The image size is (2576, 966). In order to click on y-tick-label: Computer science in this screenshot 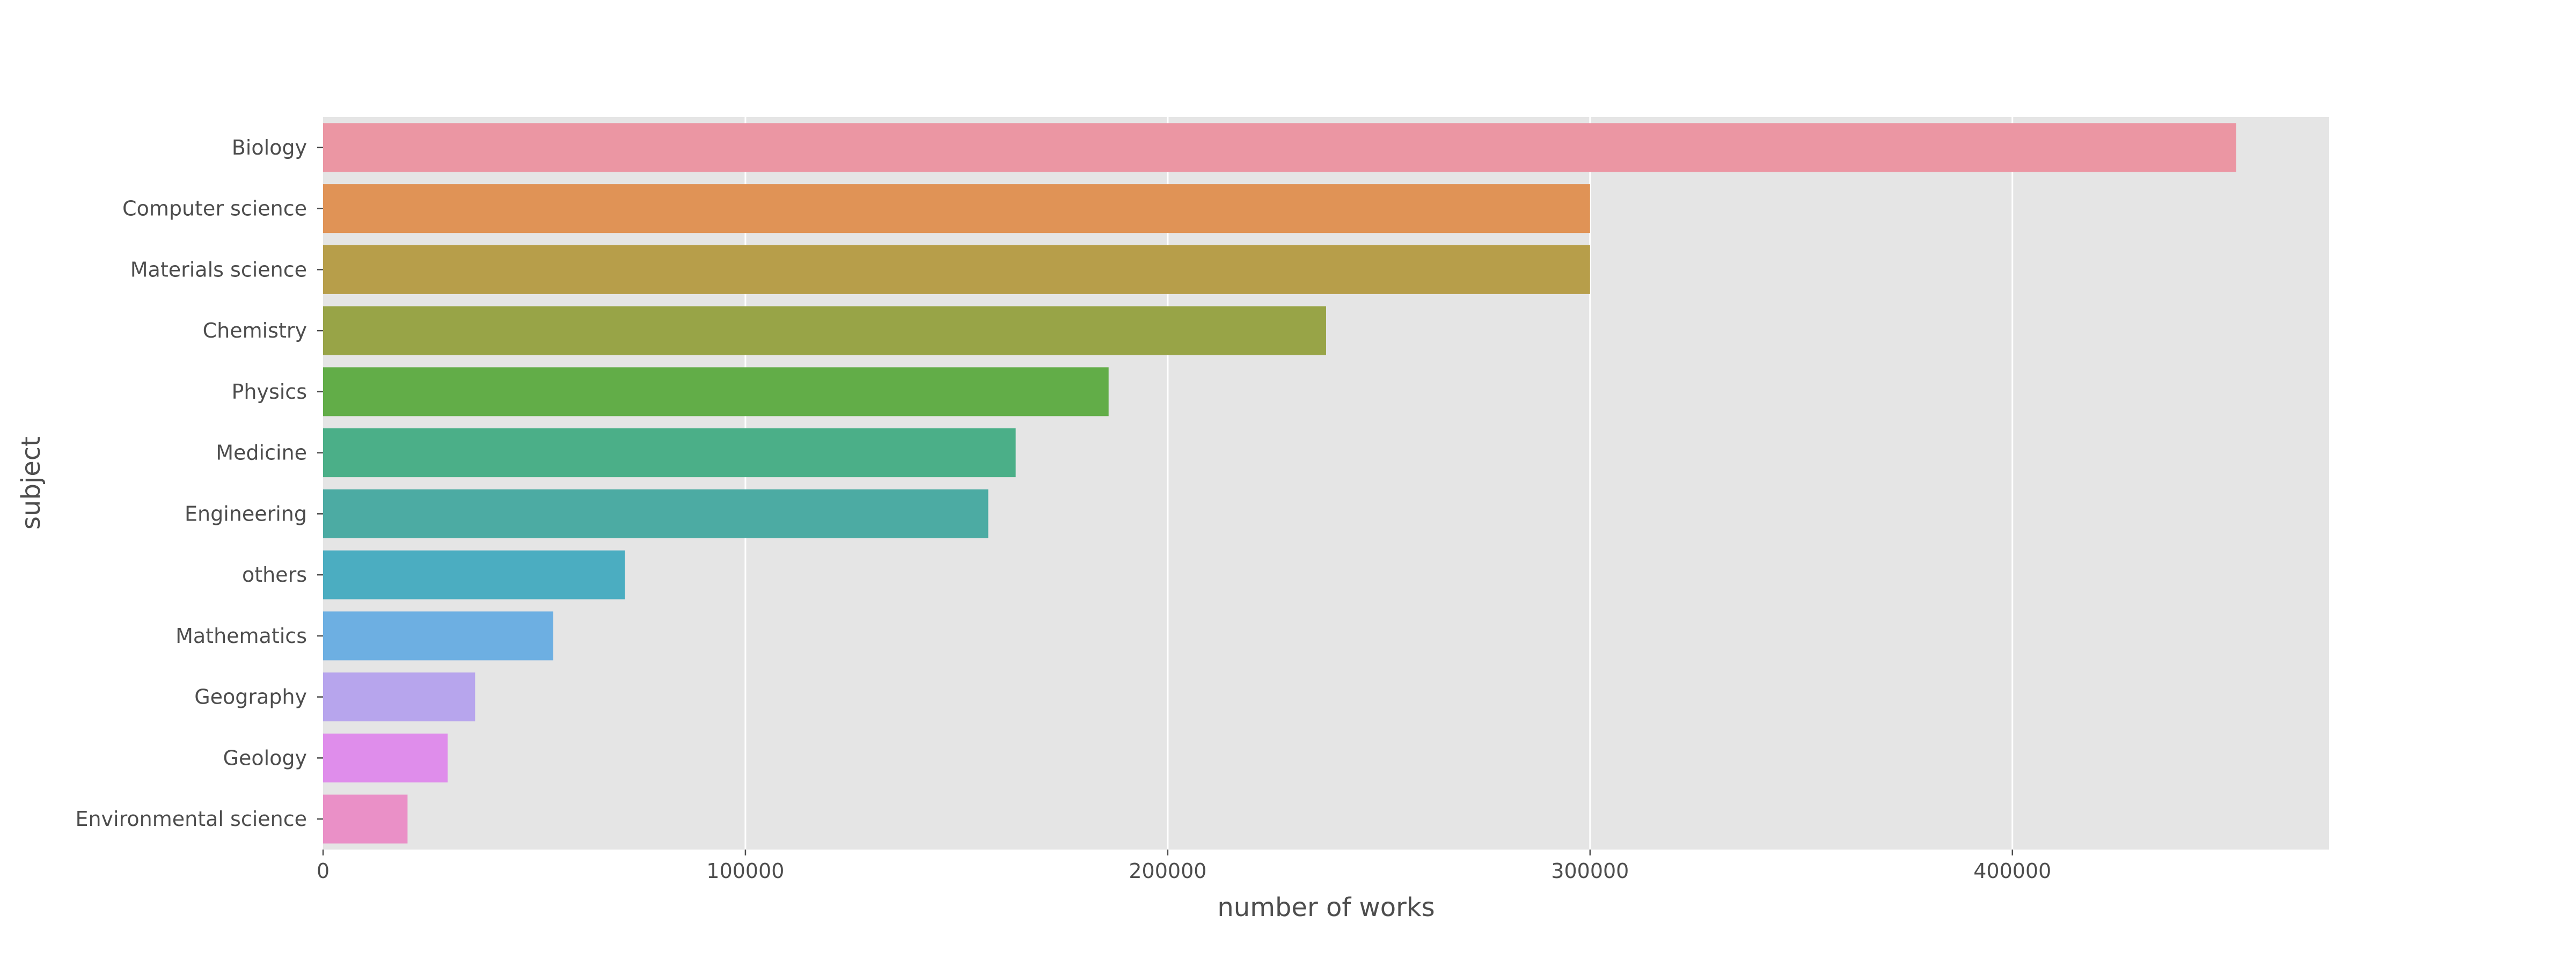, I will do `click(214, 209)`.